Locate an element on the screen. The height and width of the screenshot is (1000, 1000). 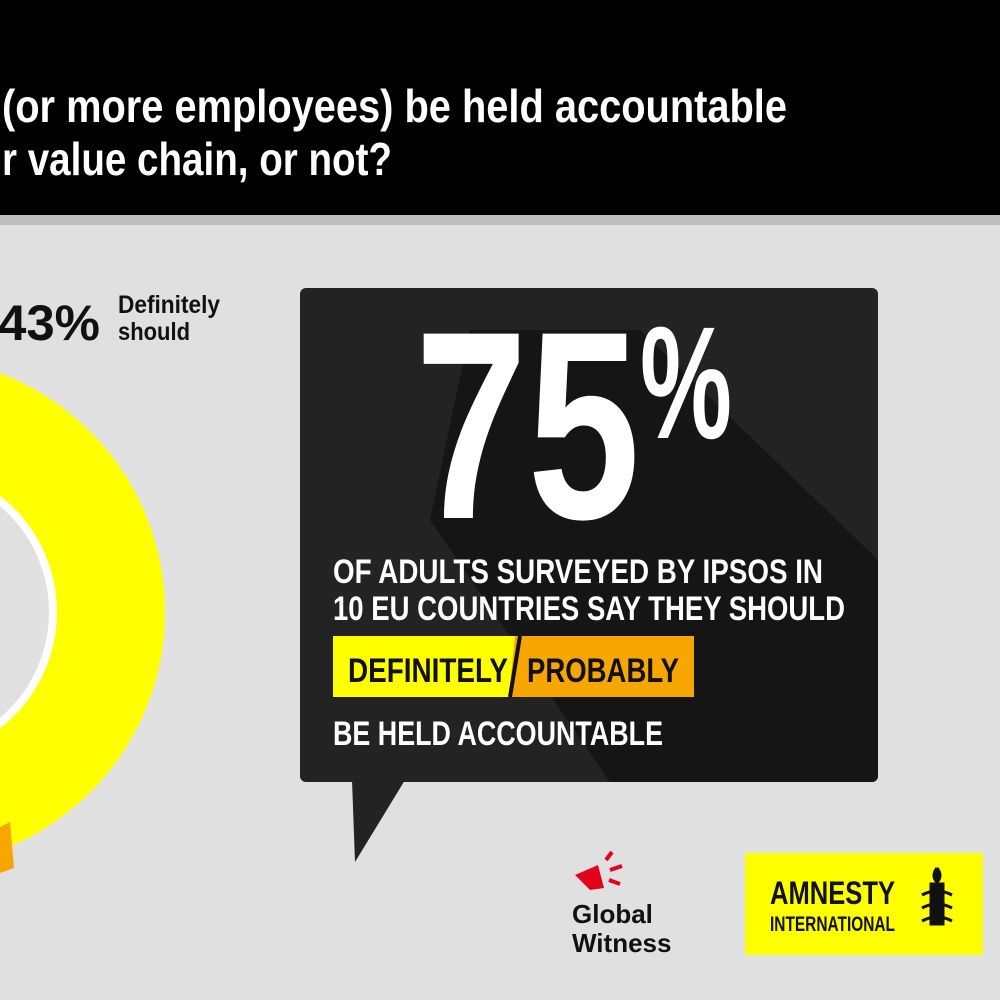
headline-unit: % is located at coordinates (686, 382).